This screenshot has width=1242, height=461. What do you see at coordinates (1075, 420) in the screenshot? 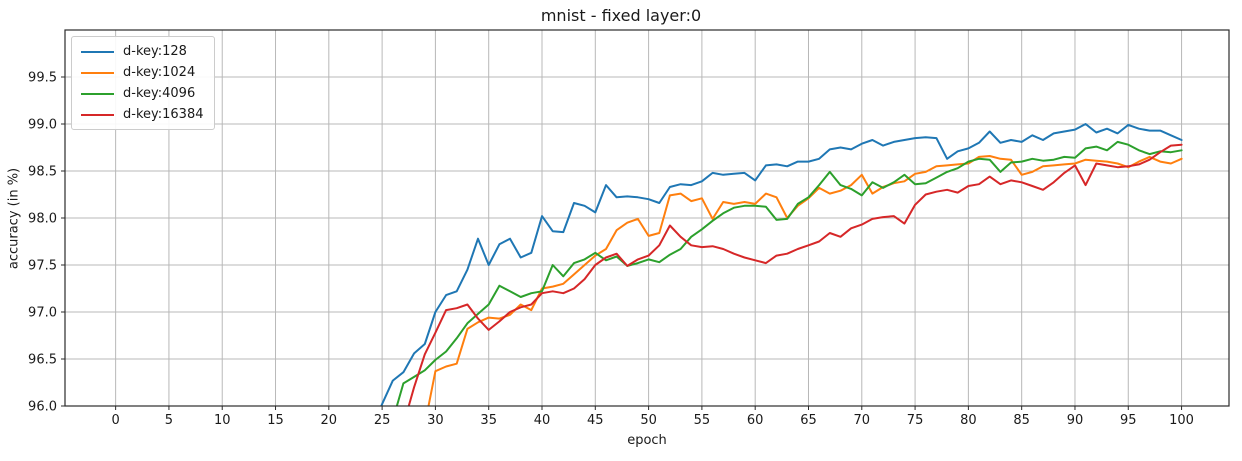
I see `x-tick-label: 90` at bounding box center [1075, 420].